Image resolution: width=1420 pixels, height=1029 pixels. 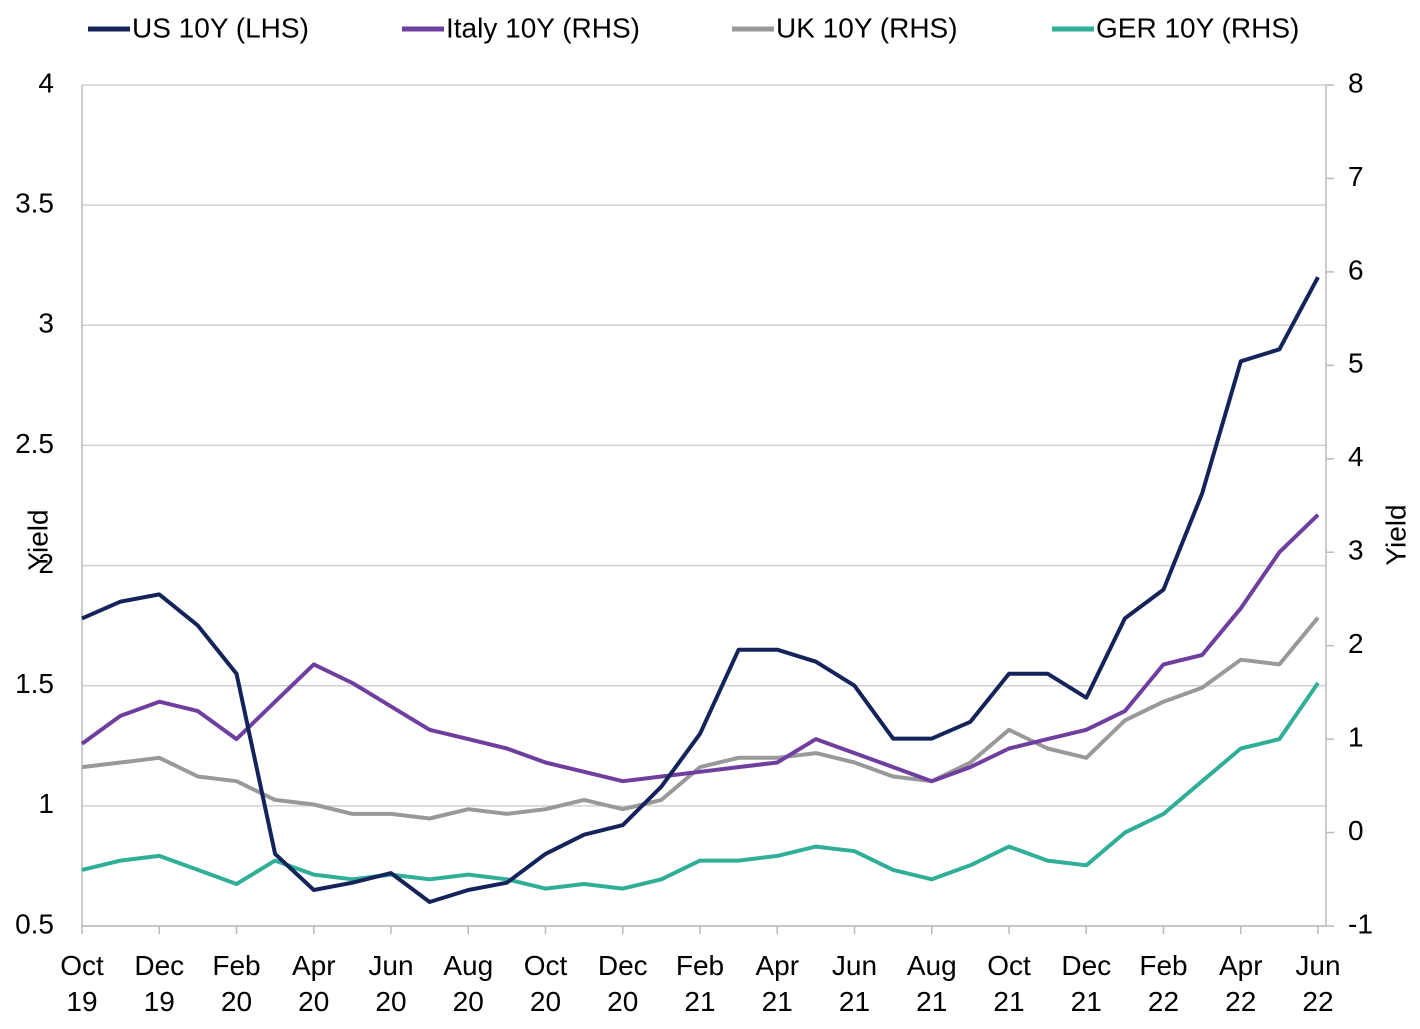 What do you see at coordinates (1360, 923) in the screenshot?
I see `y2-tick-label: -1` at bounding box center [1360, 923].